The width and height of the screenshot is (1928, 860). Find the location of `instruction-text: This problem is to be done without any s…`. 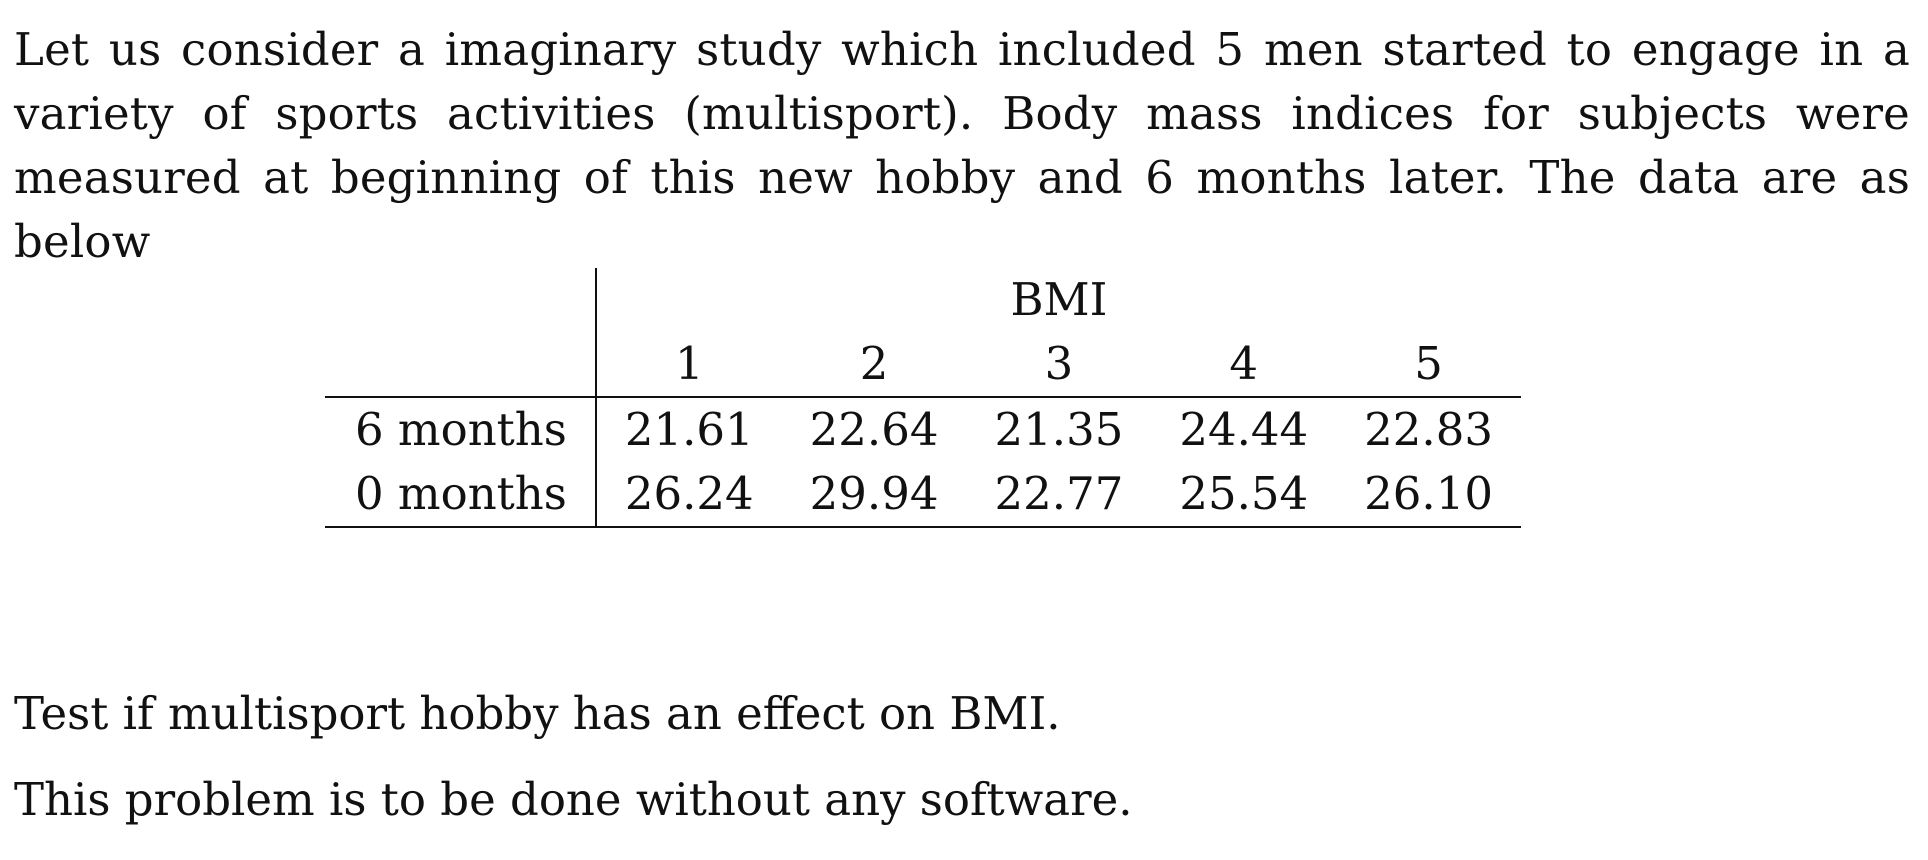

instruction-text: This problem is to be done without any s… is located at coordinates (573, 799).